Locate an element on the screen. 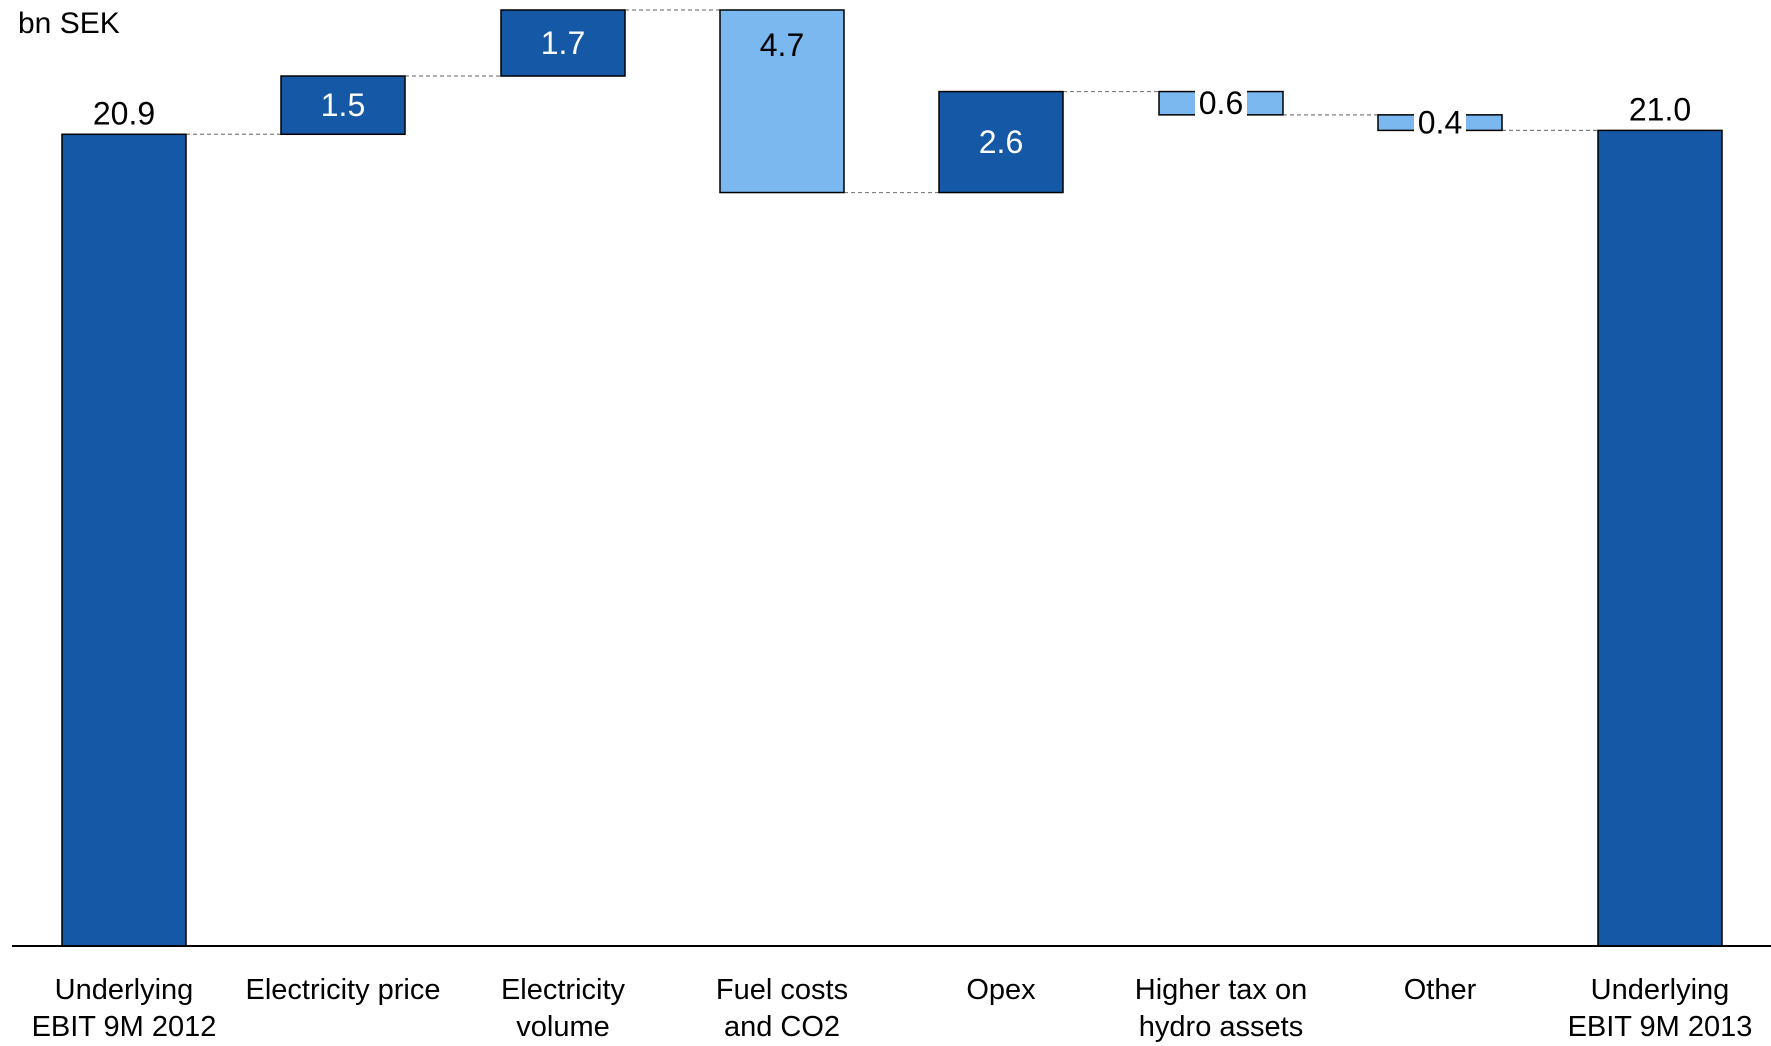 The width and height of the screenshot is (1771, 1046). value-label-2: 1.7 is located at coordinates (563, 43).